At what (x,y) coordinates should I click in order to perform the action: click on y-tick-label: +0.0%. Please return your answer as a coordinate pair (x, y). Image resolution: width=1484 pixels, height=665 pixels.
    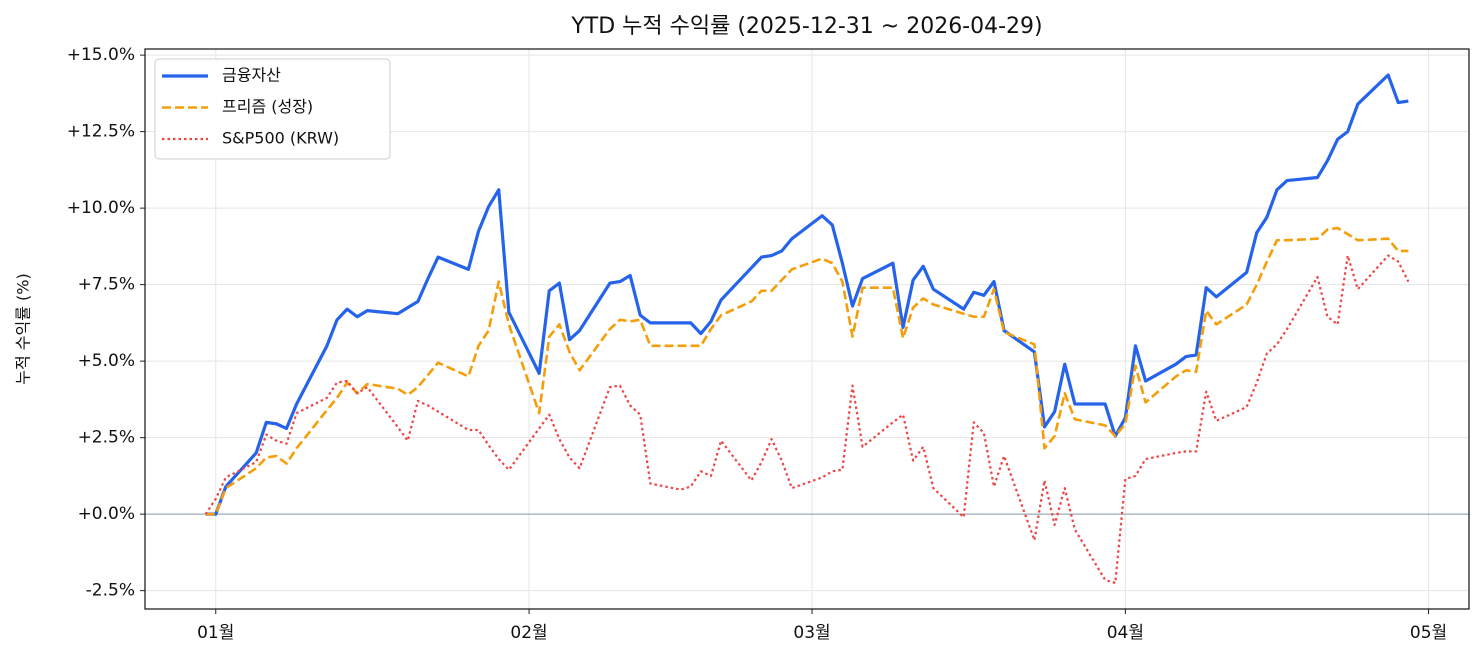
    Looking at the image, I should click on (106, 514).